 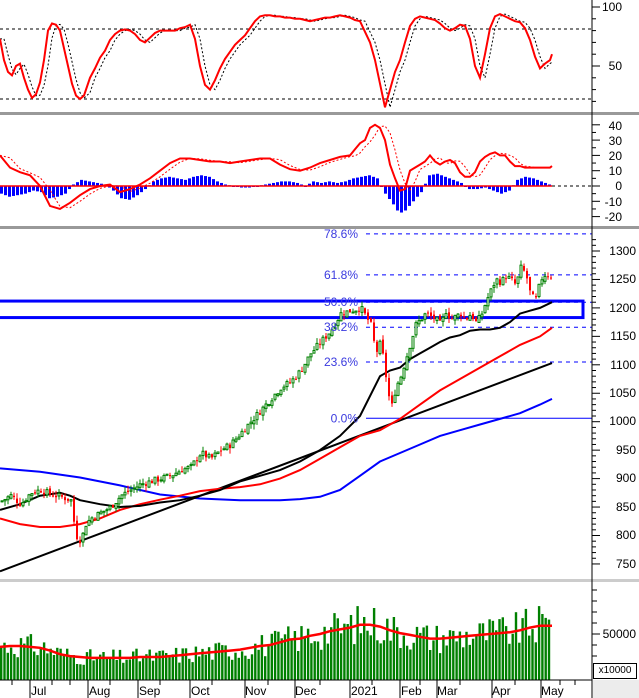 I want to click on stochastic-panel, so click(x=296, y=60).